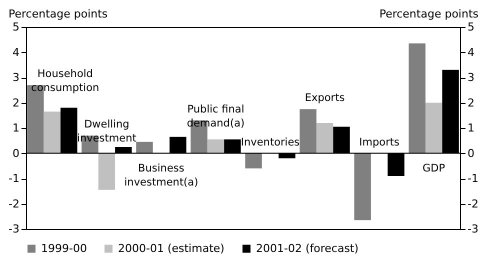 The image size is (492, 265). What do you see at coordinates (16, 103) in the screenshot?
I see `y-tick-label: 2` at bounding box center [16, 103].